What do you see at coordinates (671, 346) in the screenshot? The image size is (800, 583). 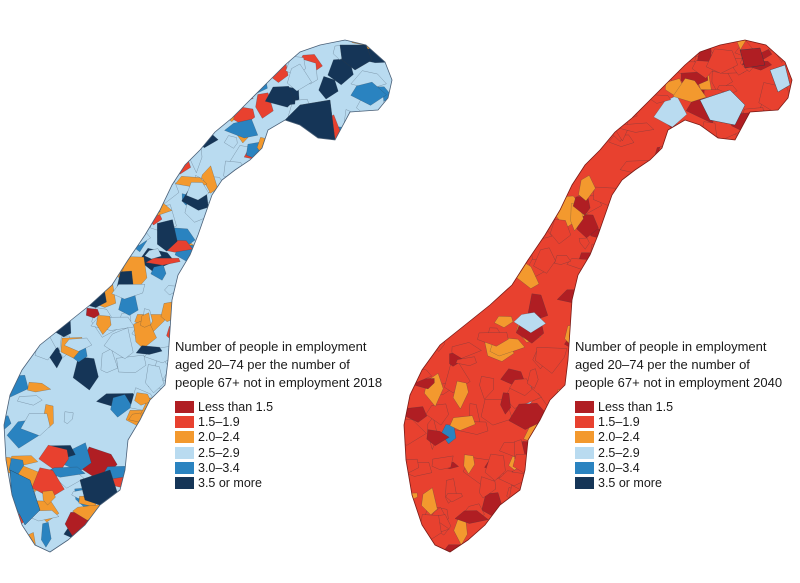 I see `legend-title-line: Number of people in employment` at bounding box center [671, 346].